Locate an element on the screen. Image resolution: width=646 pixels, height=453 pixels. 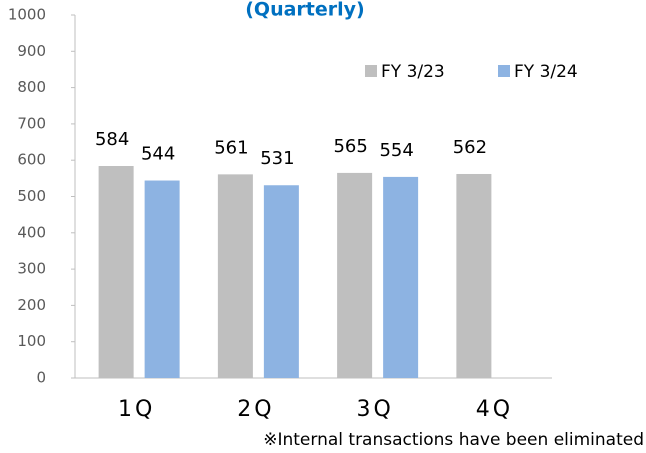
y-tick-label: 500 is located at coordinates (31, 196).